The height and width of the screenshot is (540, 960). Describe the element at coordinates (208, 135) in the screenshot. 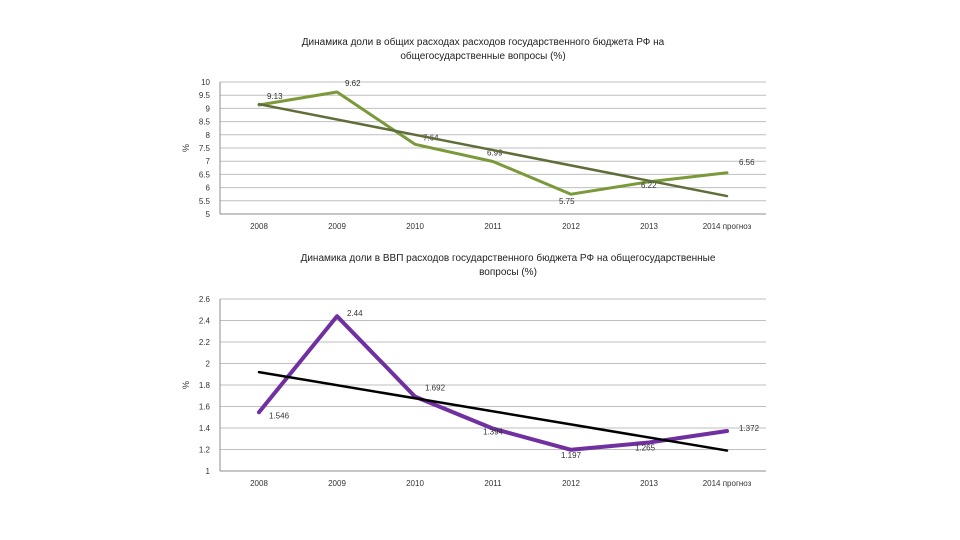

I see `y-tick-label: 8` at that location.